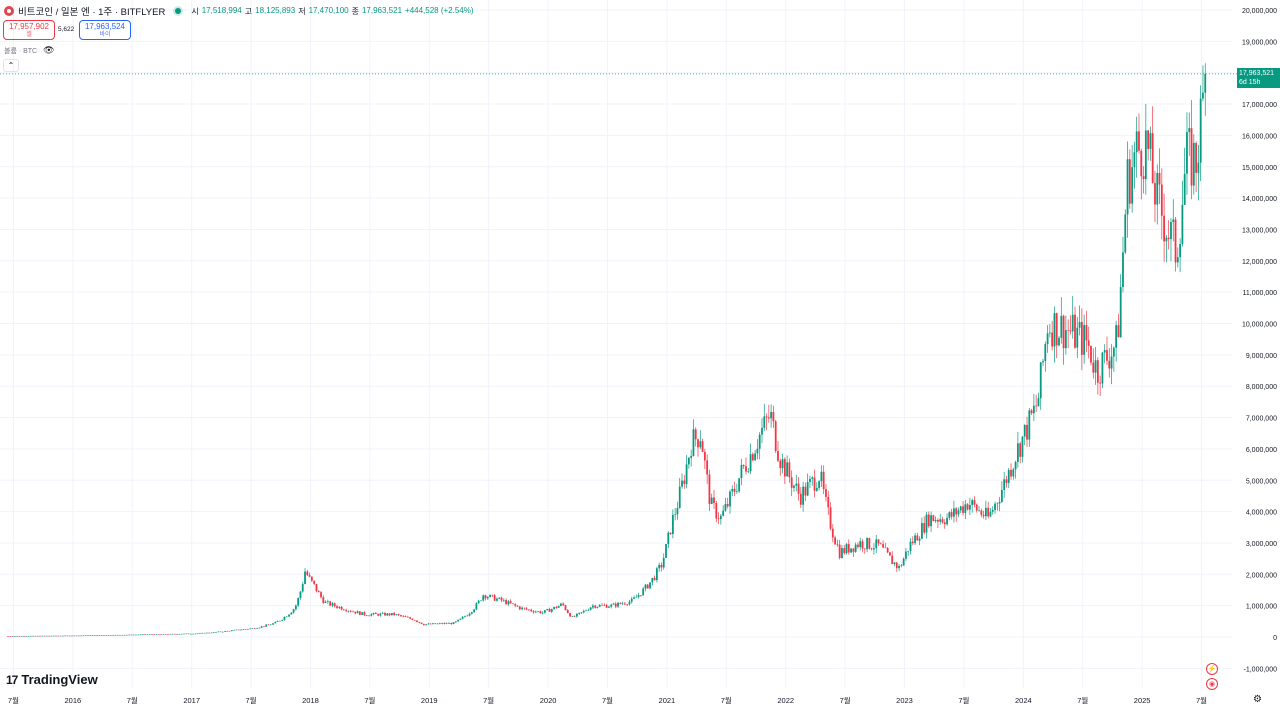  I want to click on sell-button: 17,957,902 셀, so click(29, 30).